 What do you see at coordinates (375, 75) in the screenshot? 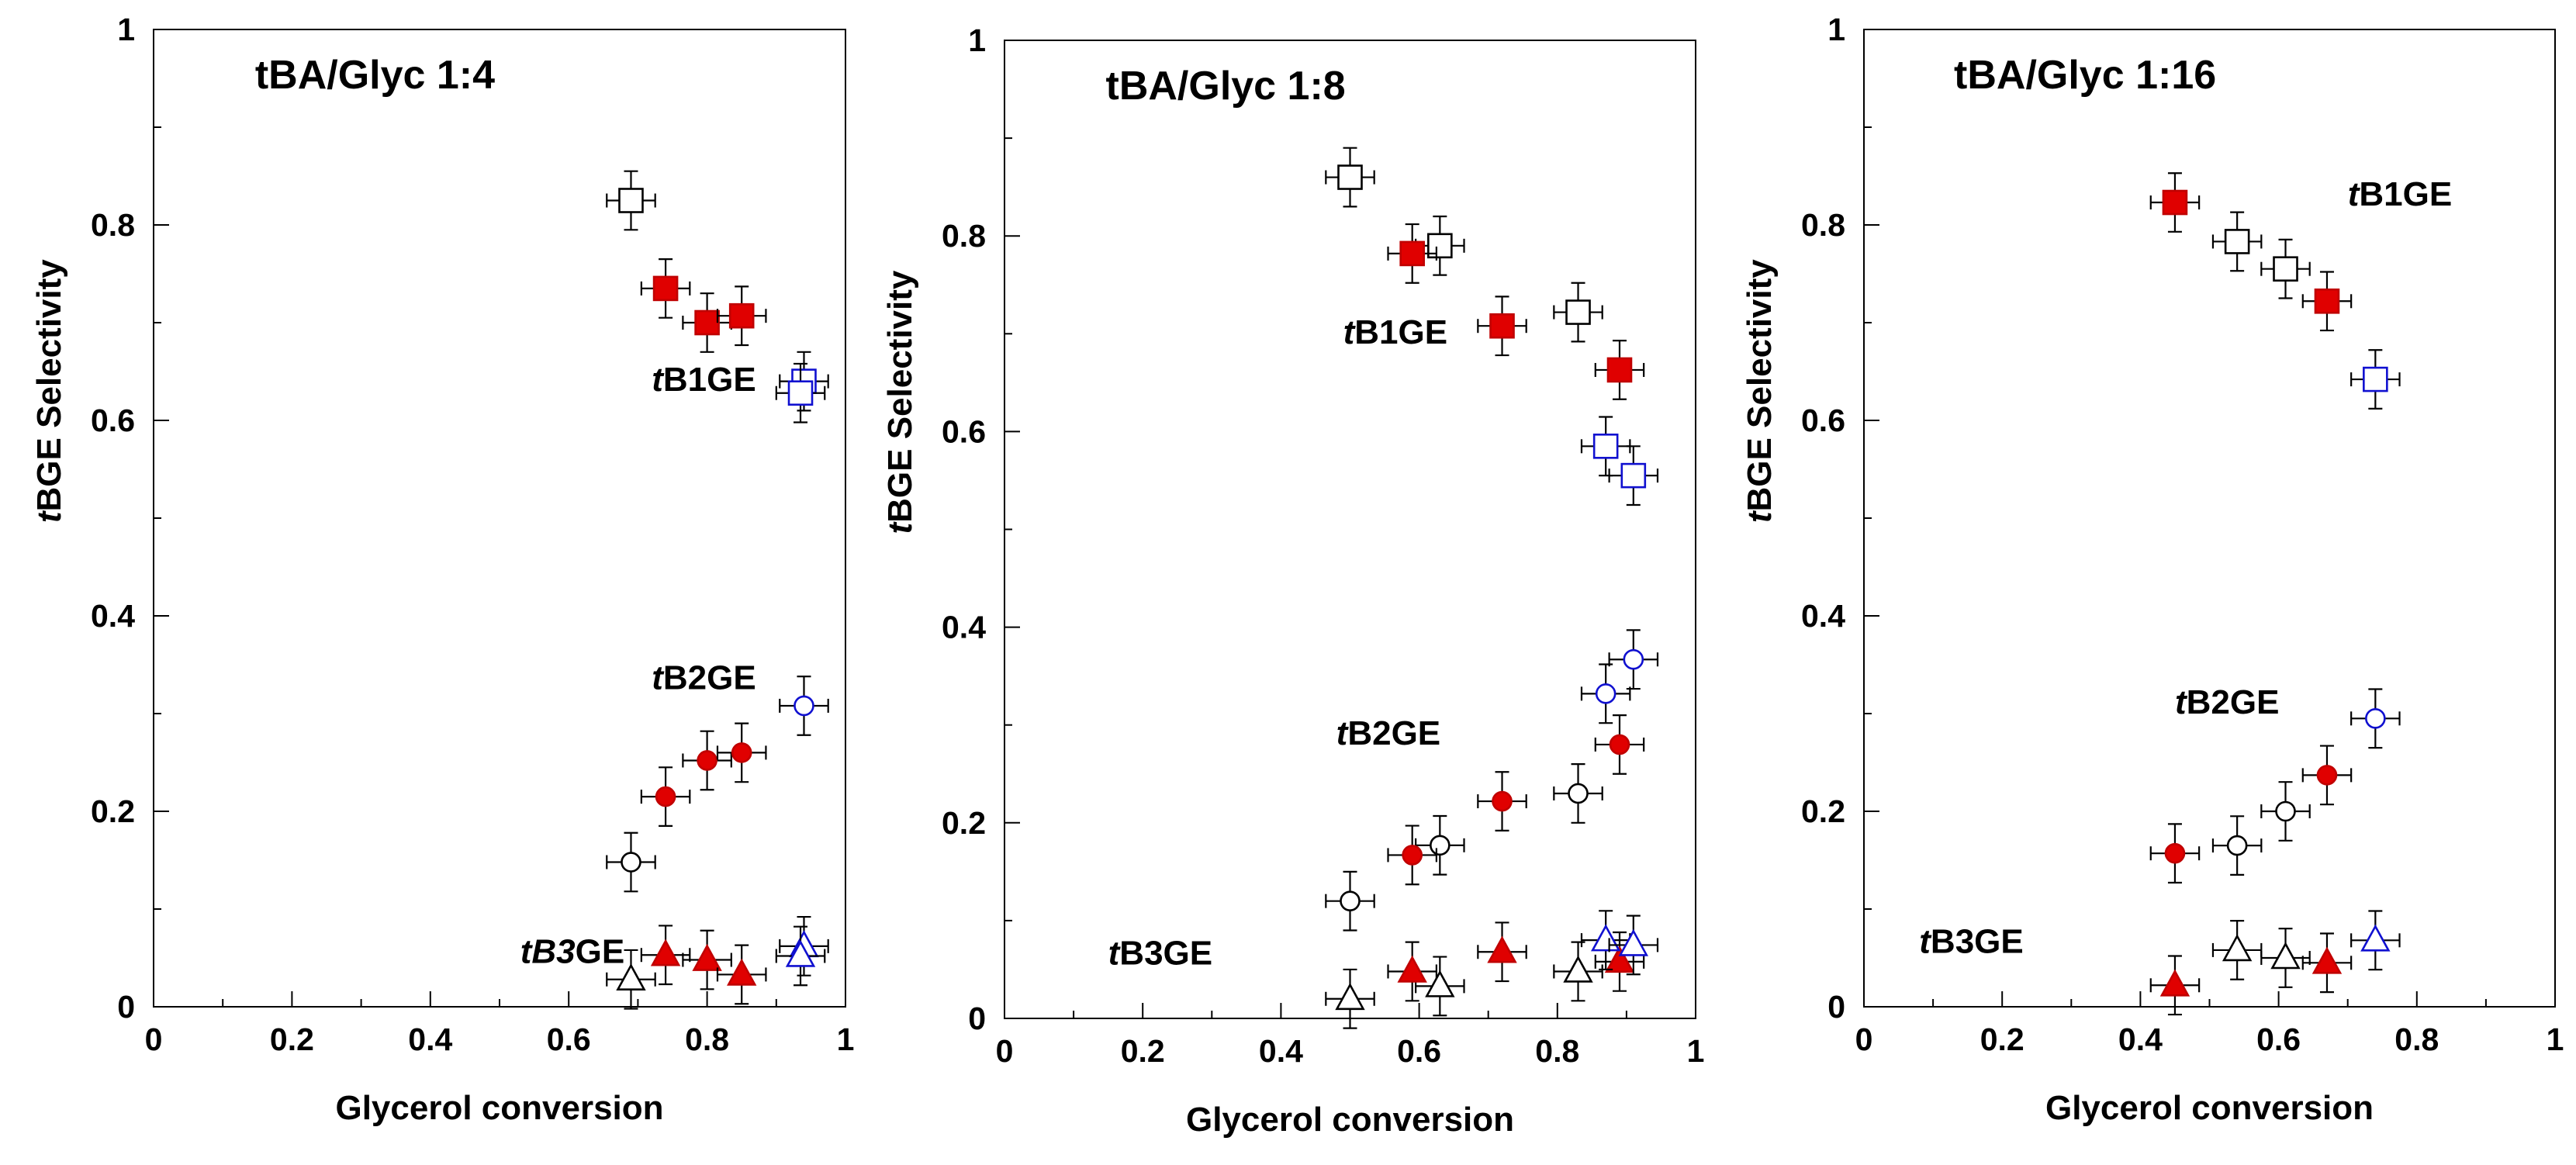
I see `chart-title: tBA/Glyc 1:4` at bounding box center [375, 75].